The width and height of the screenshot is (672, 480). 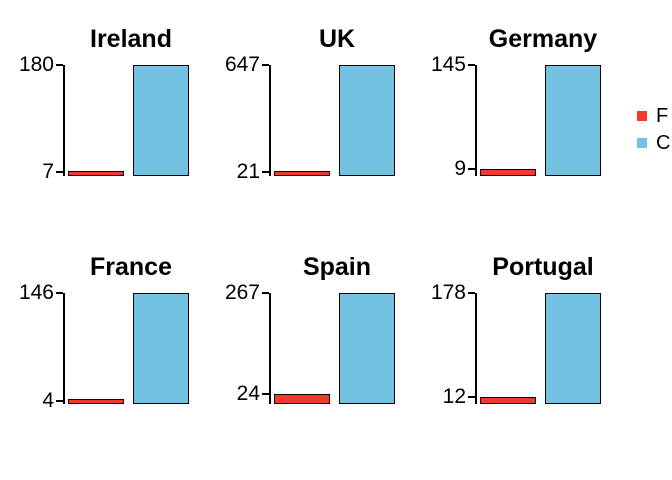 I want to click on panel-title: Germany, so click(x=543, y=39).